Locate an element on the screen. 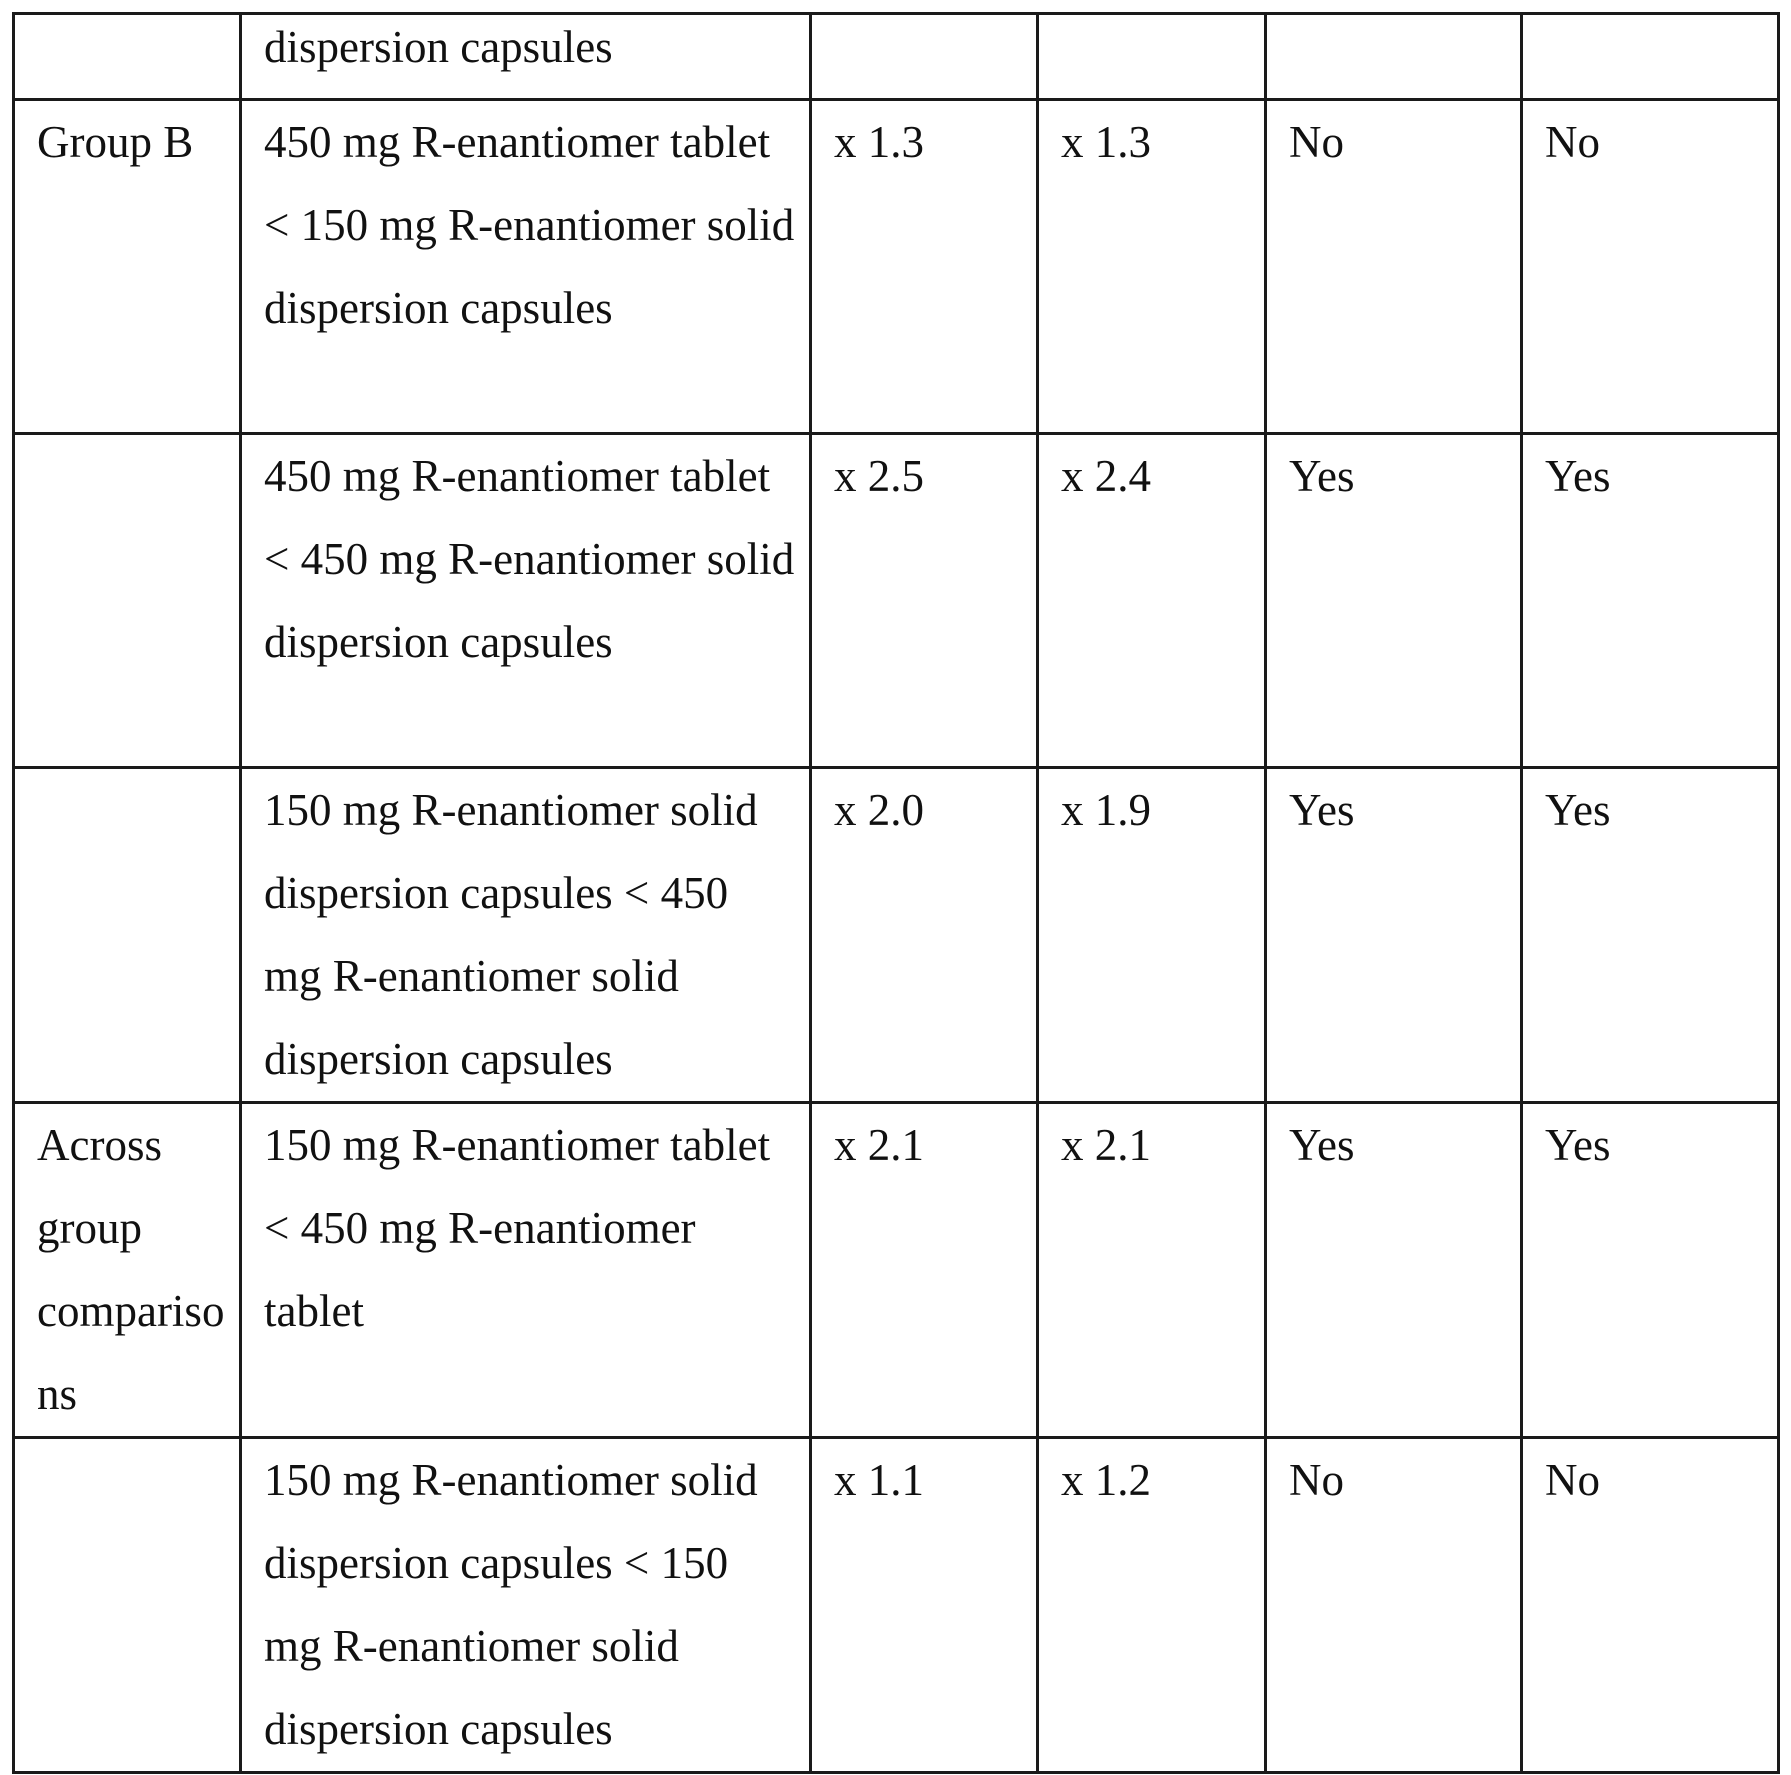 The height and width of the screenshot is (1775, 1791). ratio-2-cell: x 2.4 is located at coordinates (1152, 601).